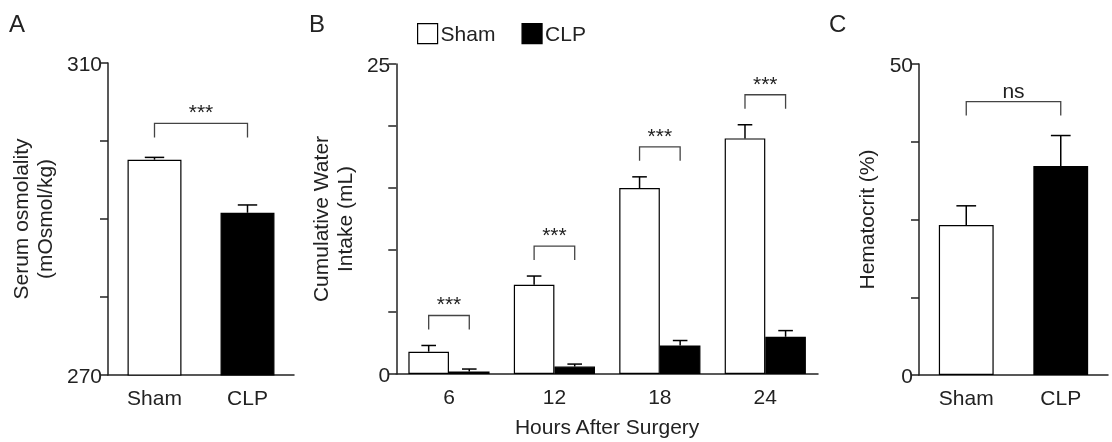 The width and height of the screenshot is (1112, 442). What do you see at coordinates (468, 34) in the screenshot?
I see `legend-label: Sham` at bounding box center [468, 34].